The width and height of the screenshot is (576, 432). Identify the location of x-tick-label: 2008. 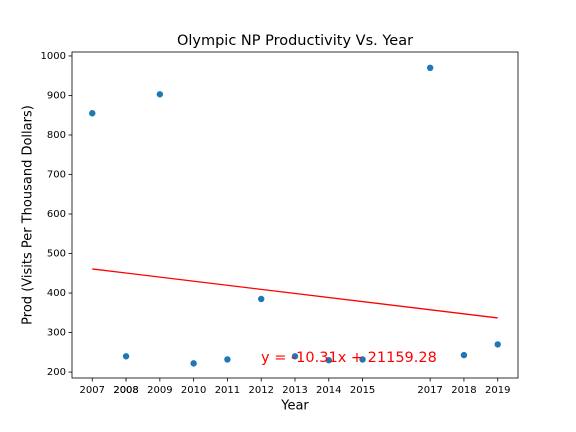
(125, 390).